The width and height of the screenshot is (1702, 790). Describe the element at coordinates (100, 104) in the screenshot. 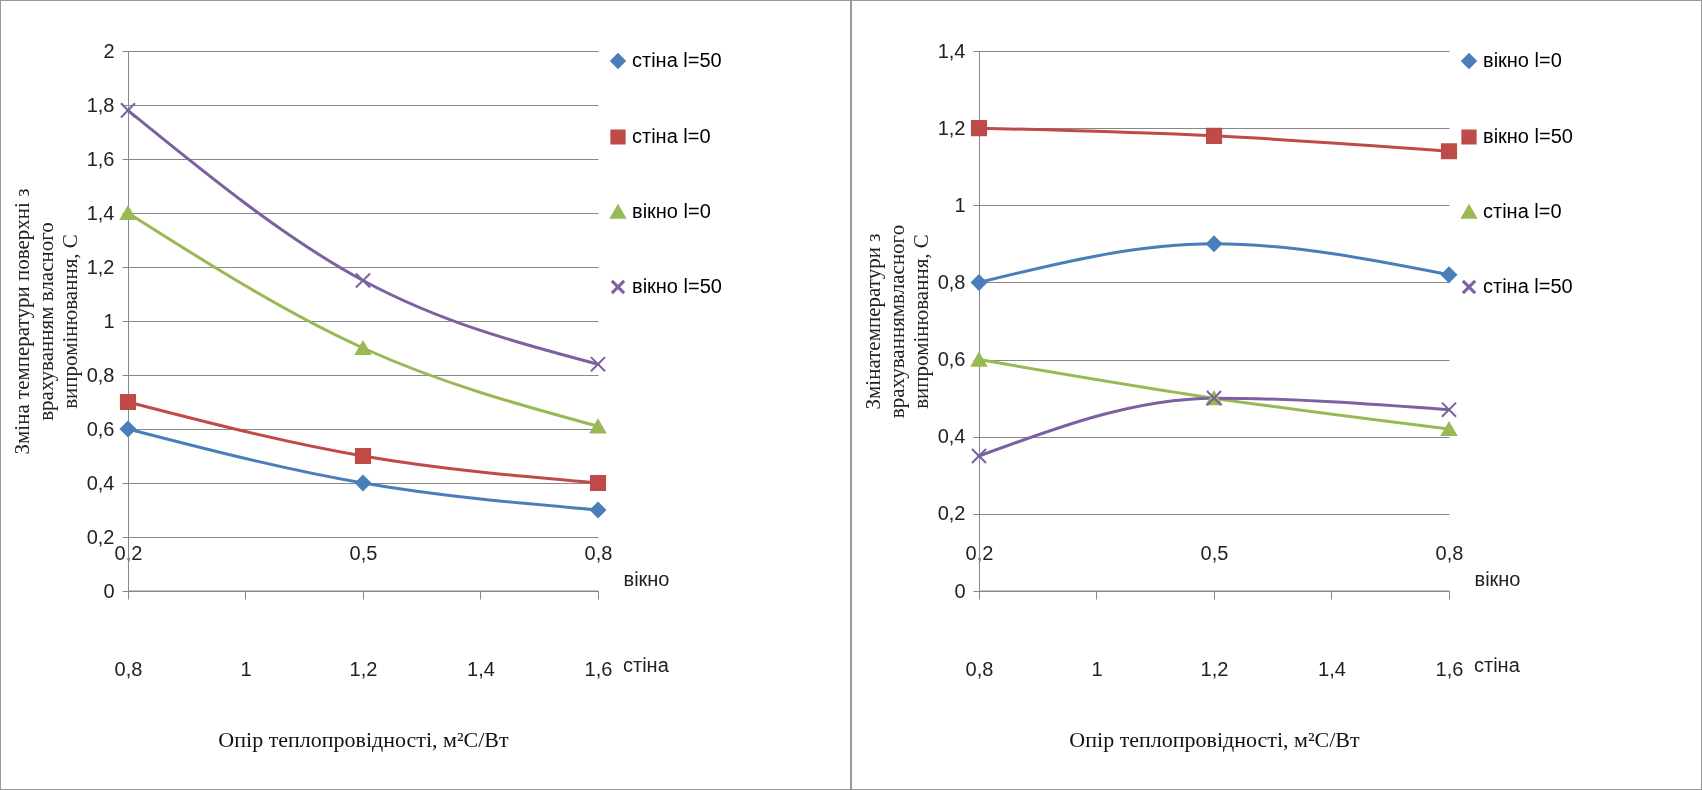

I see `y-tick-label: 1,8` at that location.